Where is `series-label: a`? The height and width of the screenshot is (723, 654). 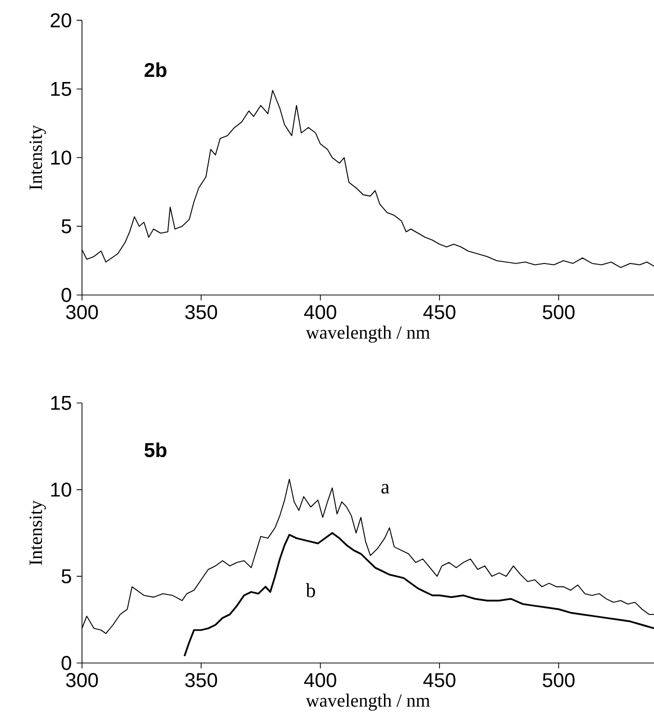
series-label: a is located at coordinates (385, 489).